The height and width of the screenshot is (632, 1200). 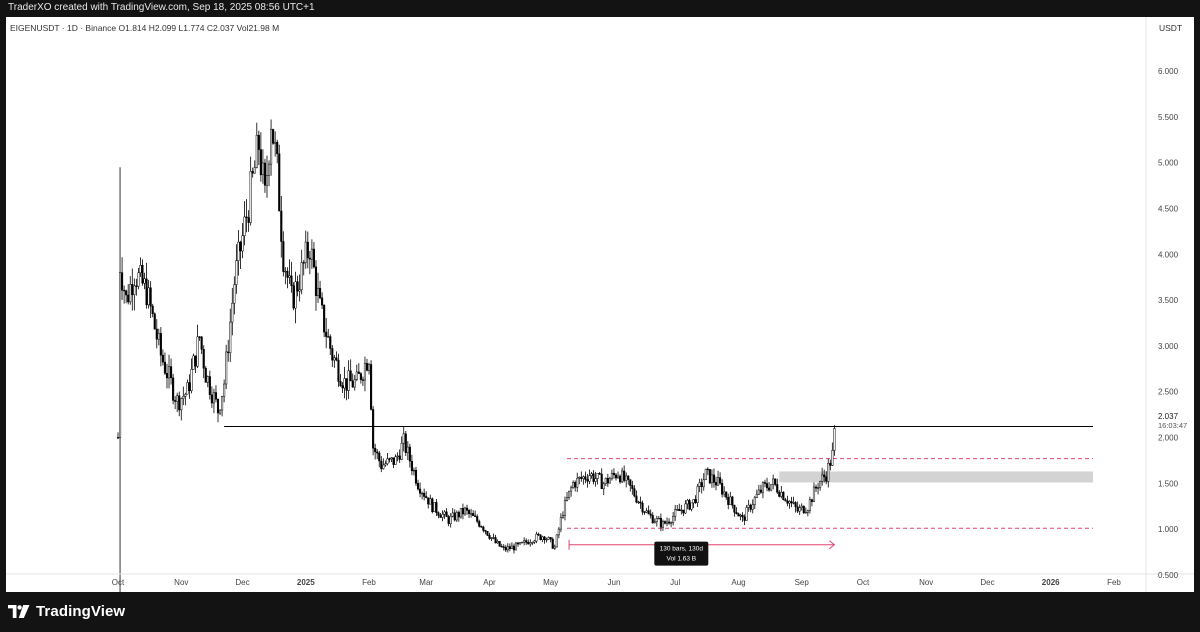 I want to click on y-tick-label: 4.000, so click(x=1168, y=254).